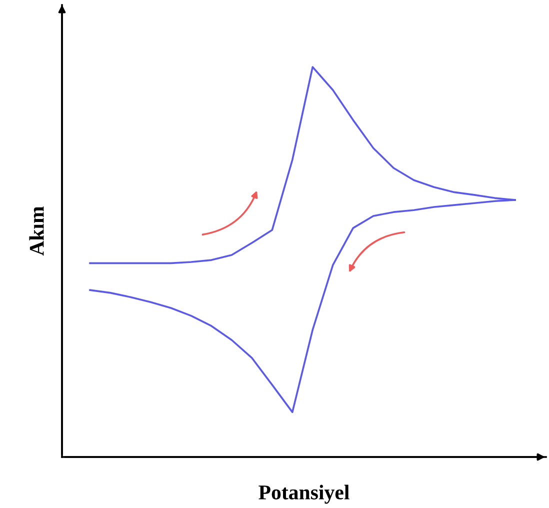 This screenshot has height=508, width=549. I want to click on y-axis-title: Akım, so click(36, 231).